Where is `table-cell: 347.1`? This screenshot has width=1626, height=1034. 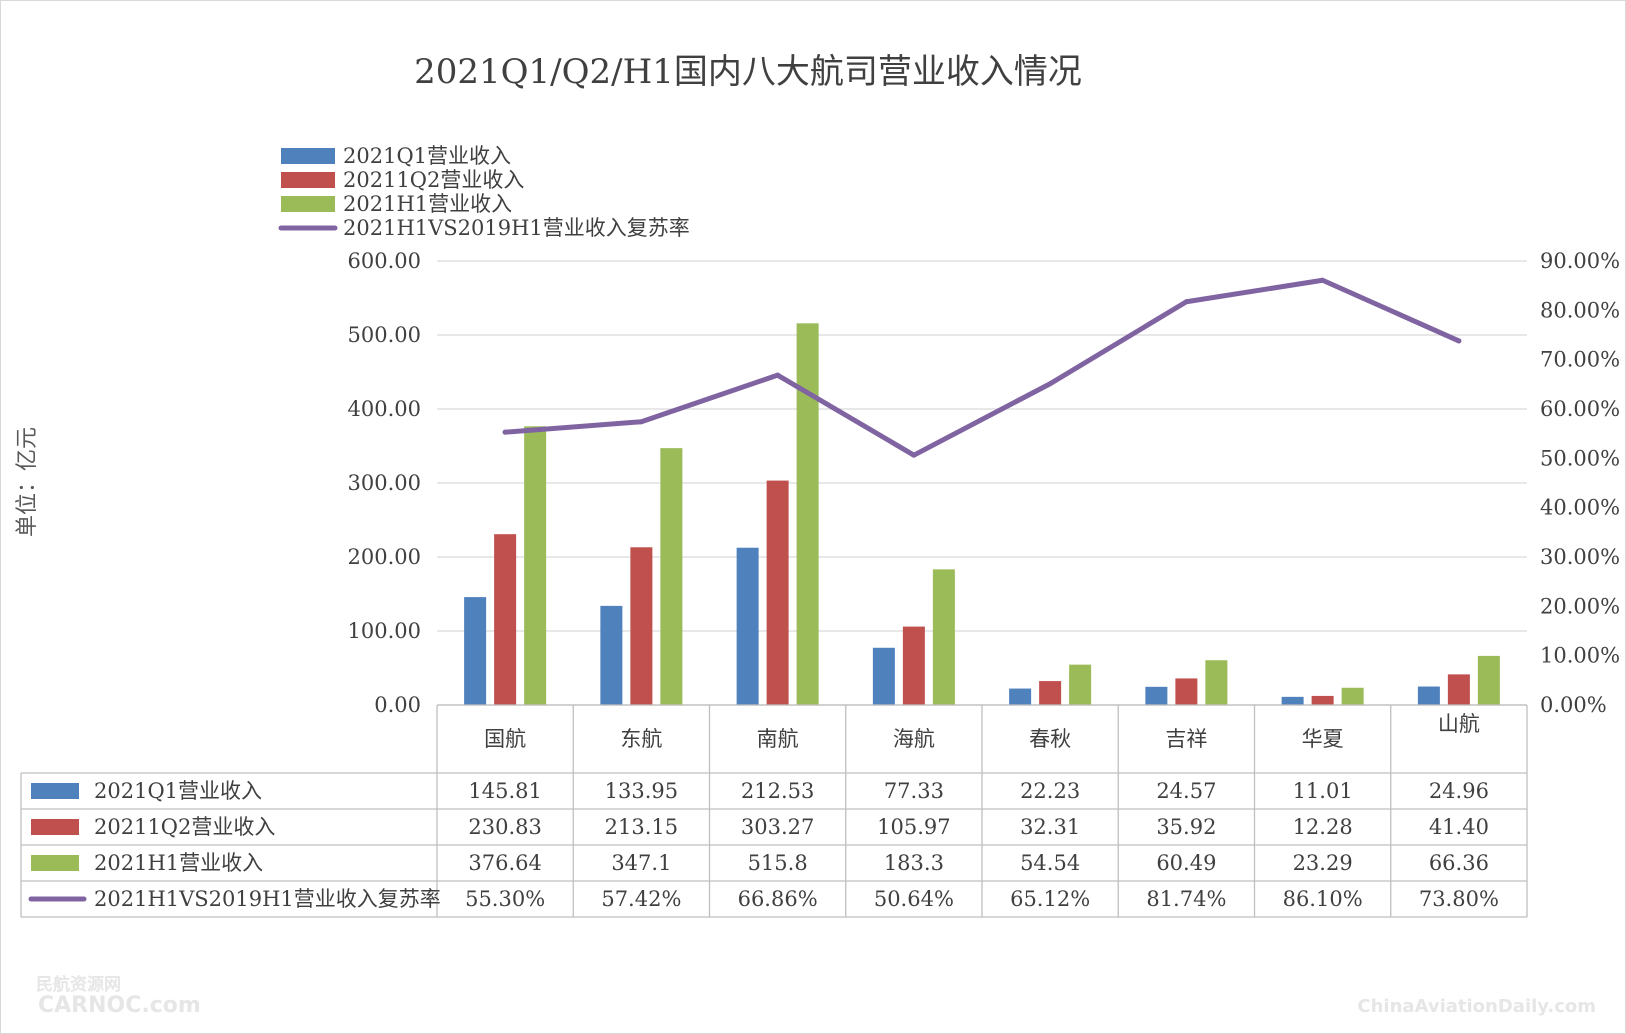
table-cell: 347.1 is located at coordinates (641, 863).